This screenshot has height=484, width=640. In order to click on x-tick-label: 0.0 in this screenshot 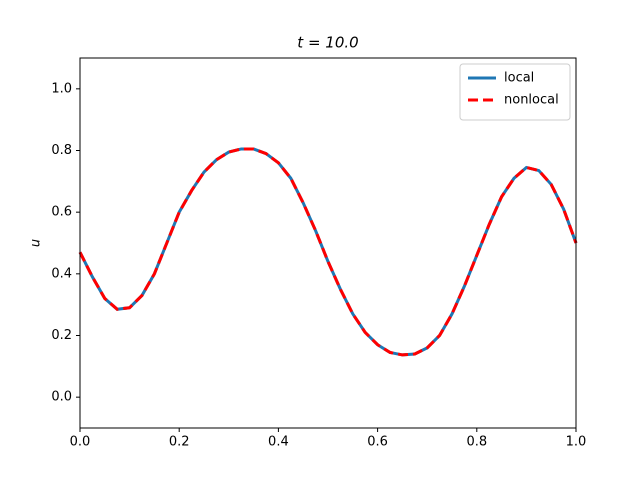, I will do `click(80, 442)`.